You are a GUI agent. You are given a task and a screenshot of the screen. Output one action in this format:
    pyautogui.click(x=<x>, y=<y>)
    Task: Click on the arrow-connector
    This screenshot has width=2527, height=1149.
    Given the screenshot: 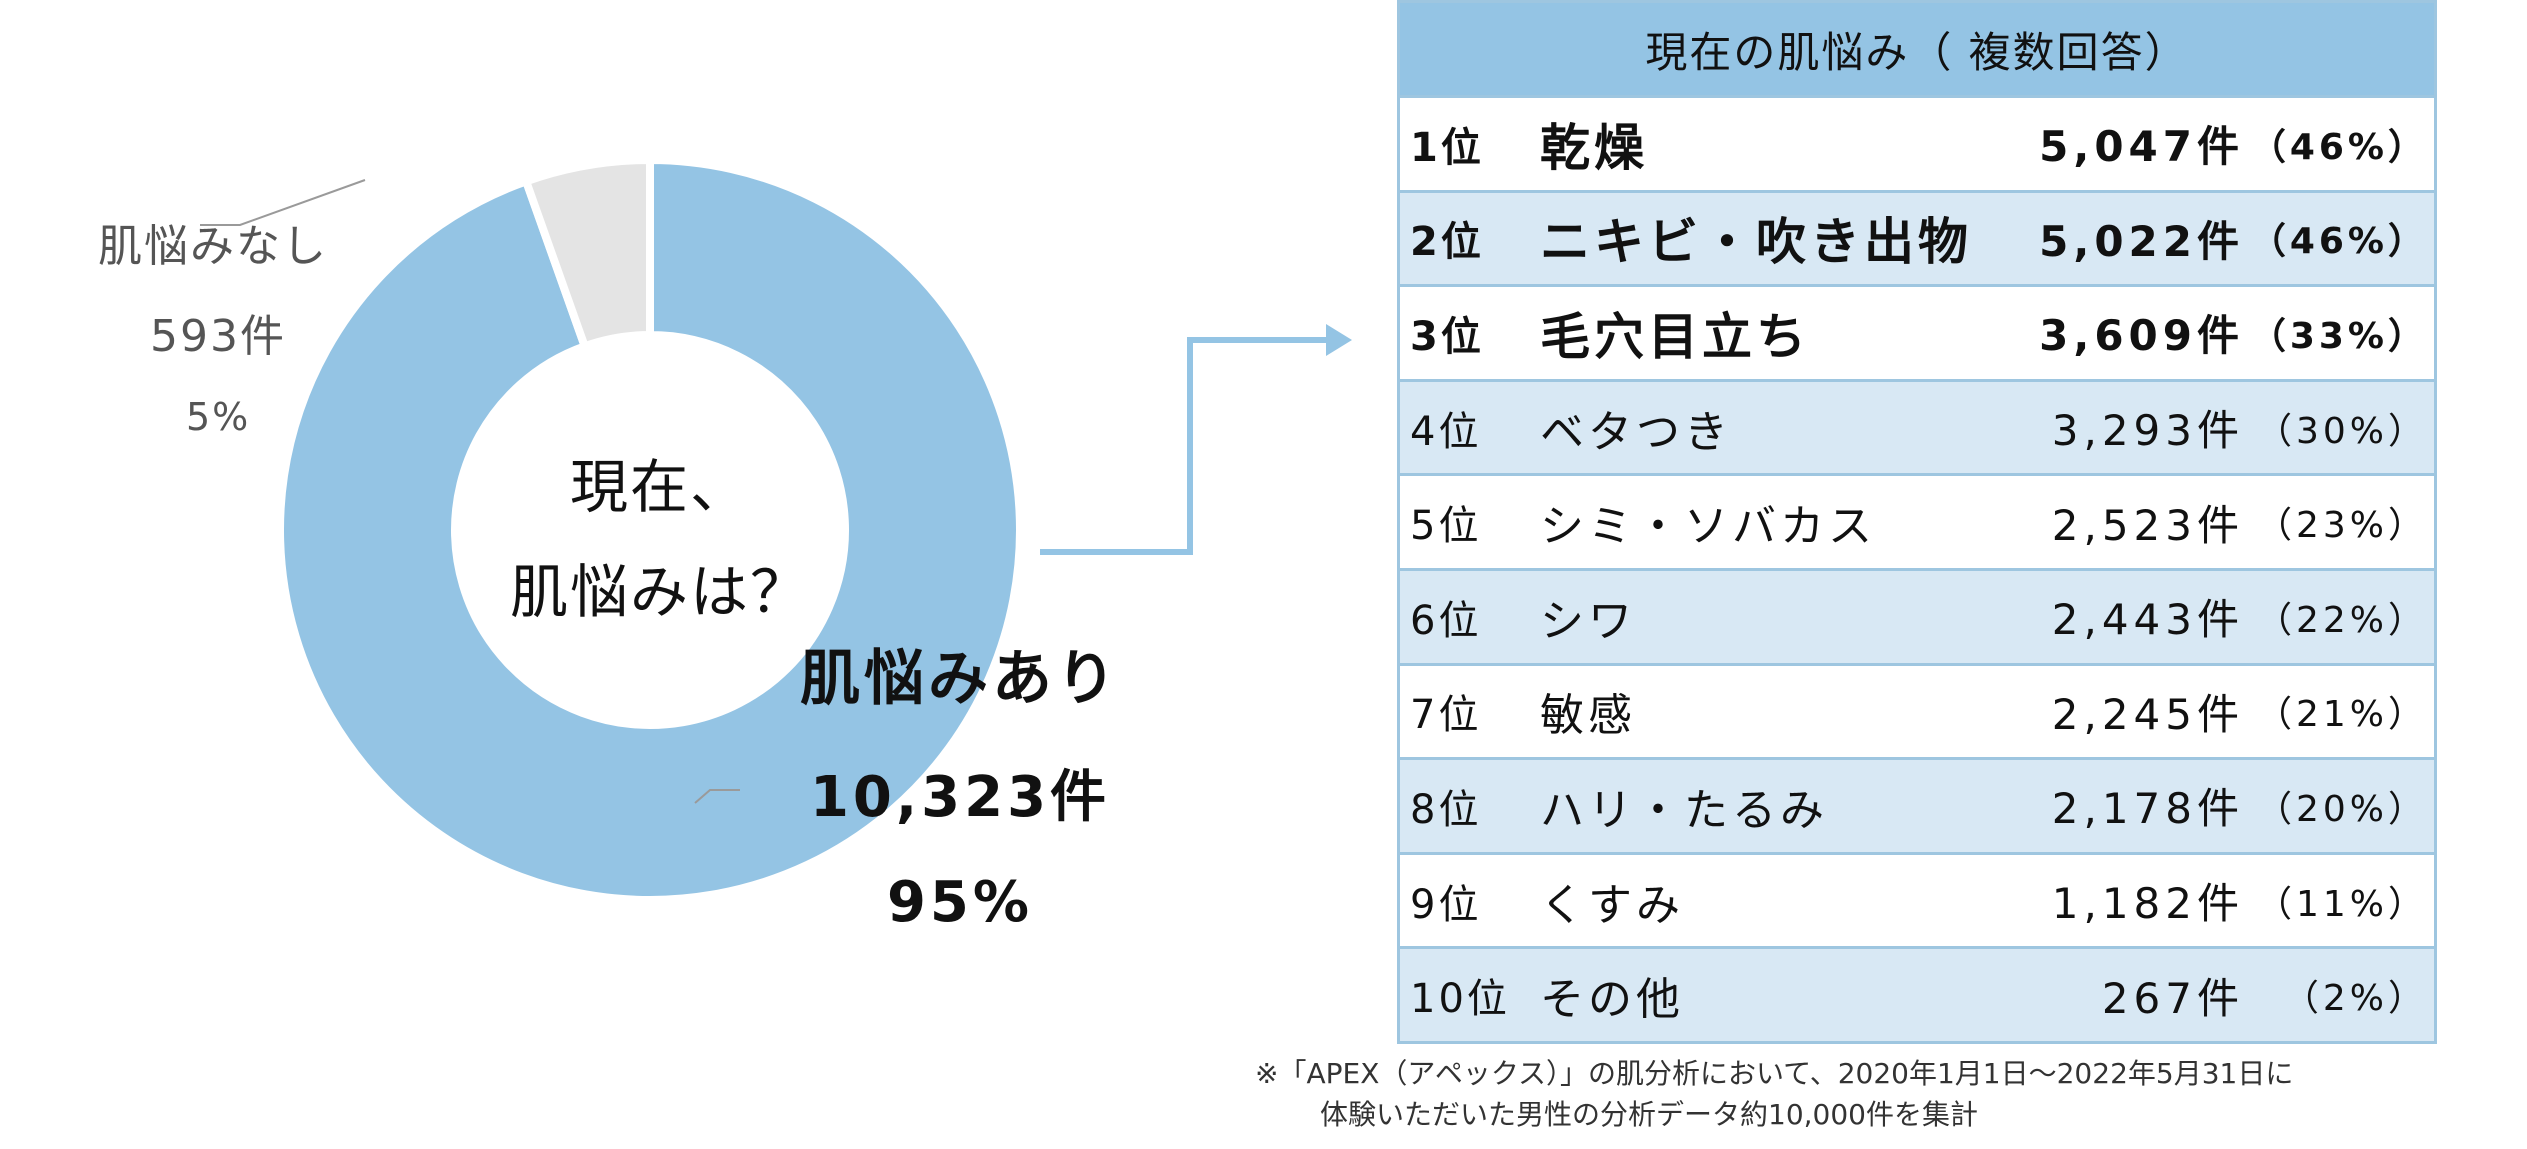 What is the action you would take?
    pyautogui.click(x=1196, y=439)
    